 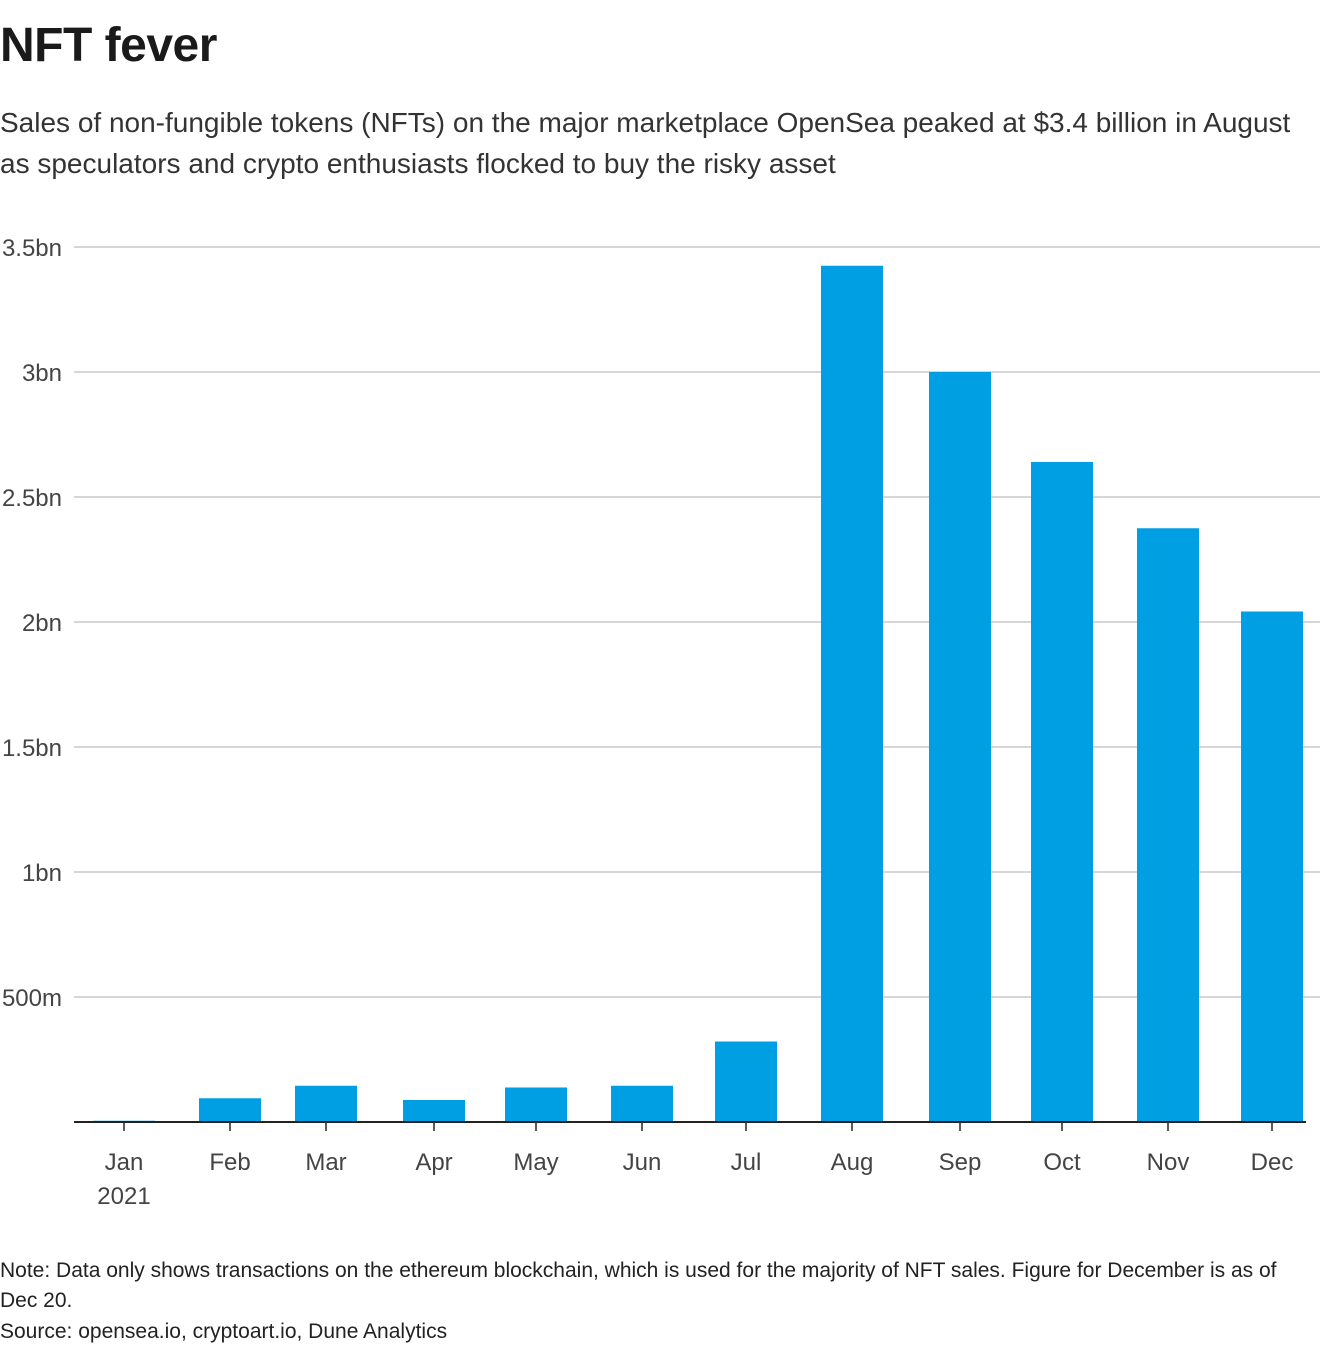 What do you see at coordinates (960, 747) in the screenshot?
I see `bar-sep` at bounding box center [960, 747].